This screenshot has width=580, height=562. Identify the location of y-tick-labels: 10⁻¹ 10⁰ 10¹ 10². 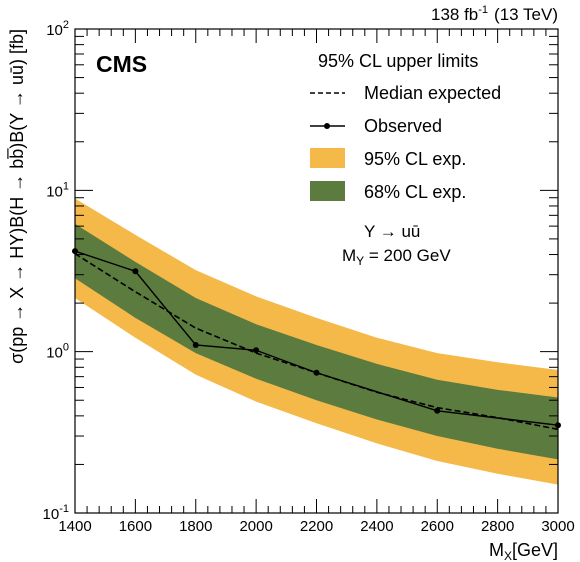
(56, 271).